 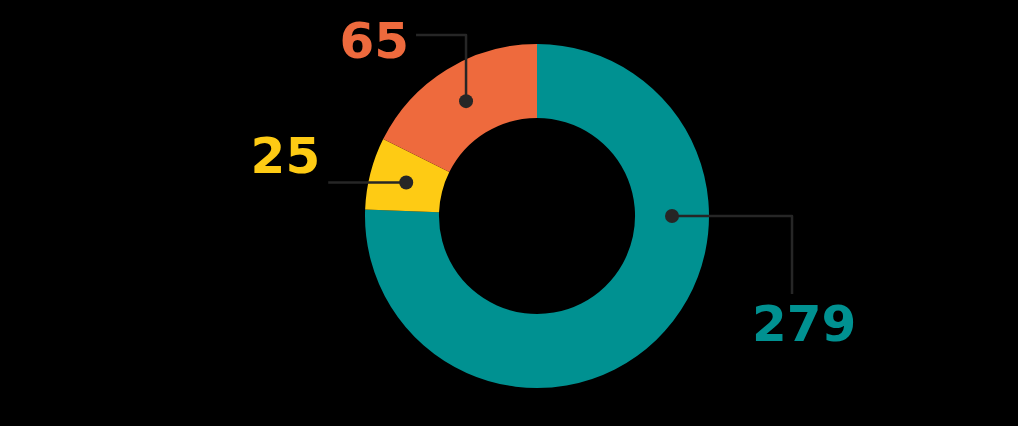 What do you see at coordinates (804, 323) in the screenshot?
I see `data-label: 279` at bounding box center [804, 323].